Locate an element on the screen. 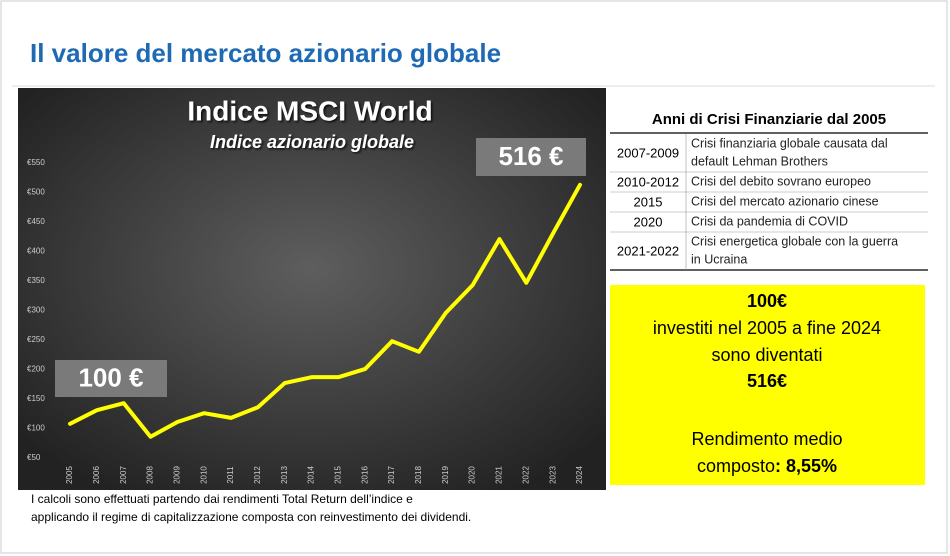 Image resolution: width=950 pixels, height=556 pixels. table-desc: Crisi finanziaria globale causata dal is located at coordinates (789, 143).